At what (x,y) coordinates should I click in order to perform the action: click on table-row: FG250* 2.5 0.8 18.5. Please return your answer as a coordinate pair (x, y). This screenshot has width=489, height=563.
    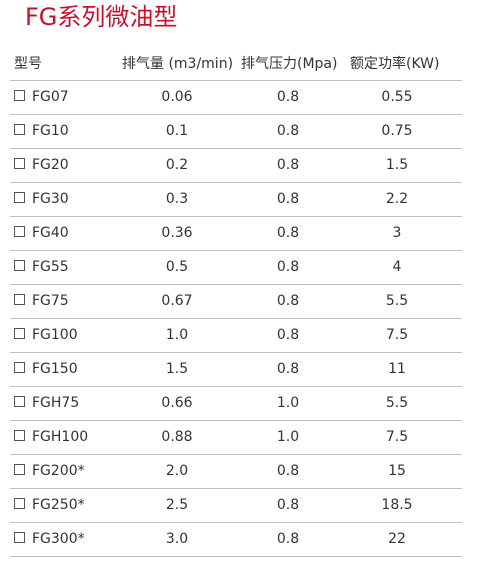
    Looking at the image, I should click on (236, 506).